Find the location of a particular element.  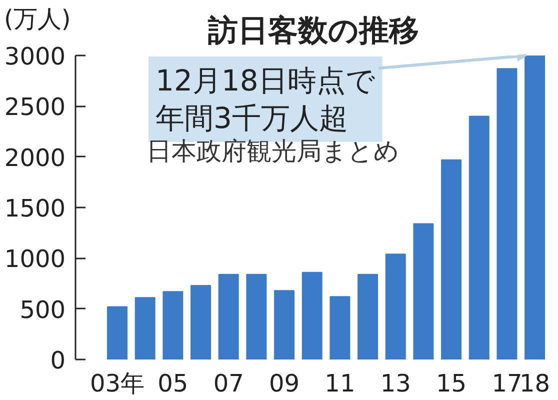

x-tick-label: 05 is located at coordinates (173, 384).